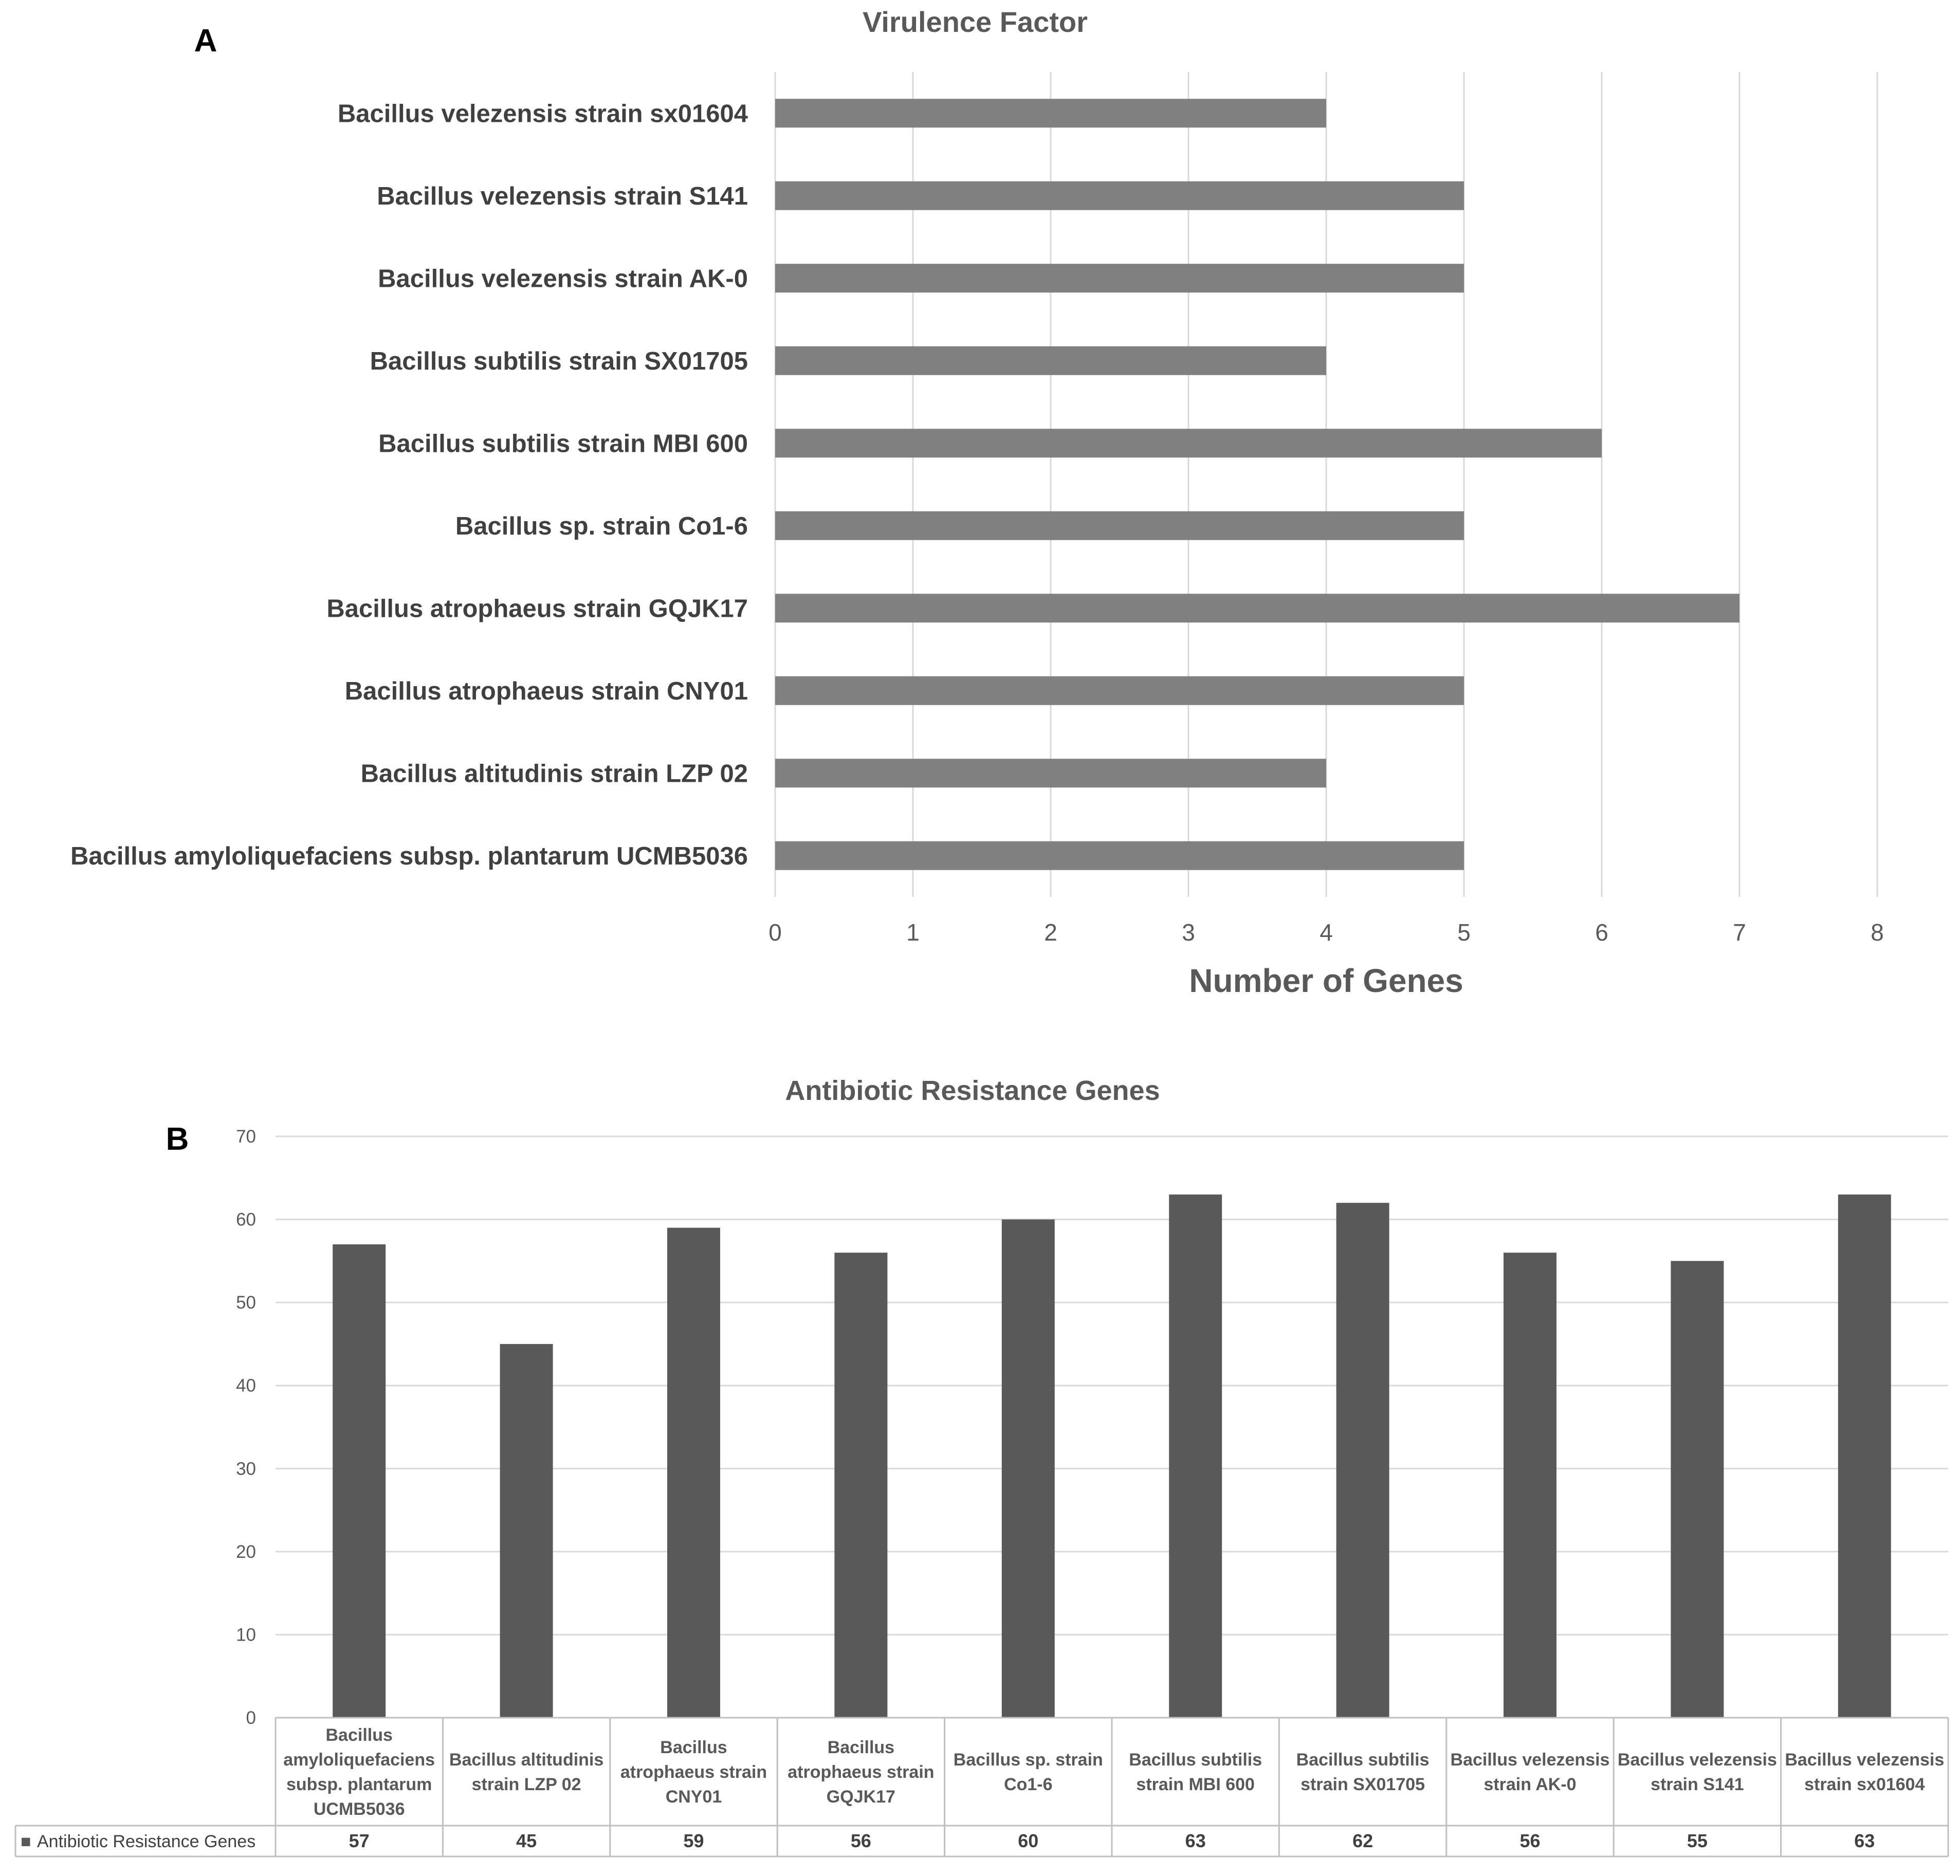 This screenshot has width=1960, height=1876. What do you see at coordinates (973, 1090) in the screenshot?
I see `panel-b-title: Antibiotic Resistance Genes` at bounding box center [973, 1090].